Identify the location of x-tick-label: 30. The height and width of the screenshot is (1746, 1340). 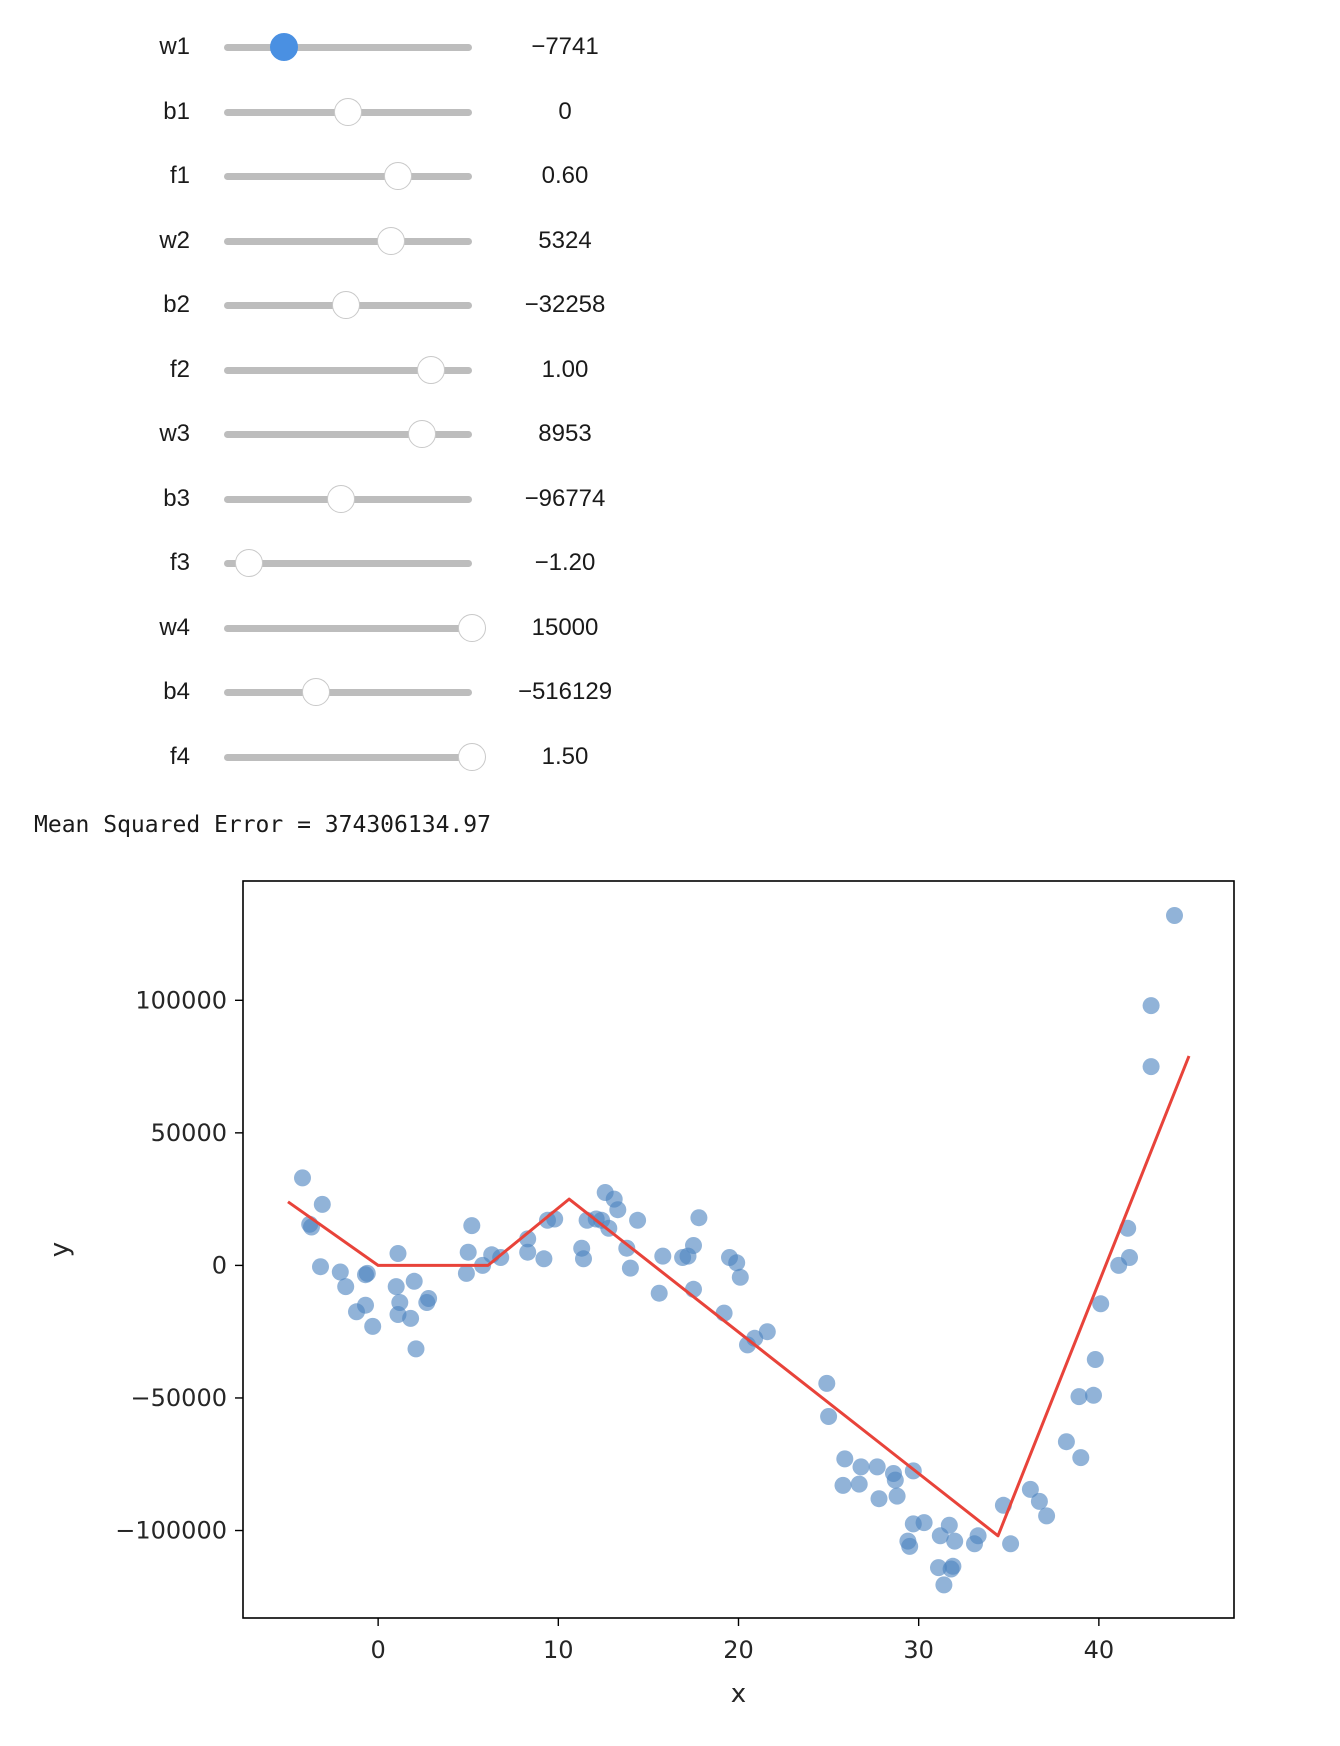
(918, 1650).